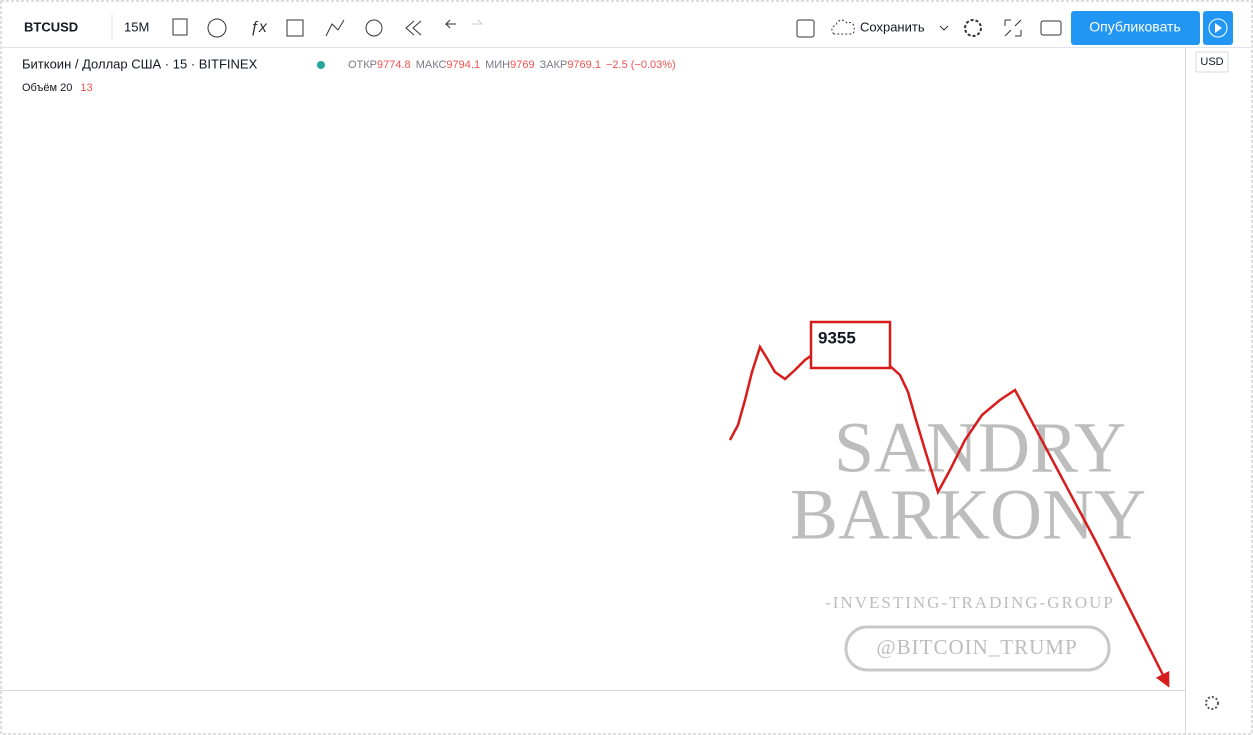 Image resolution: width=1253 pixels, height=735 pixels. Describe the element at coordinates (970, 602) in the screenshot. I see `watermark-tagline: -INVESTING-TRADING-GROUP` at that location.